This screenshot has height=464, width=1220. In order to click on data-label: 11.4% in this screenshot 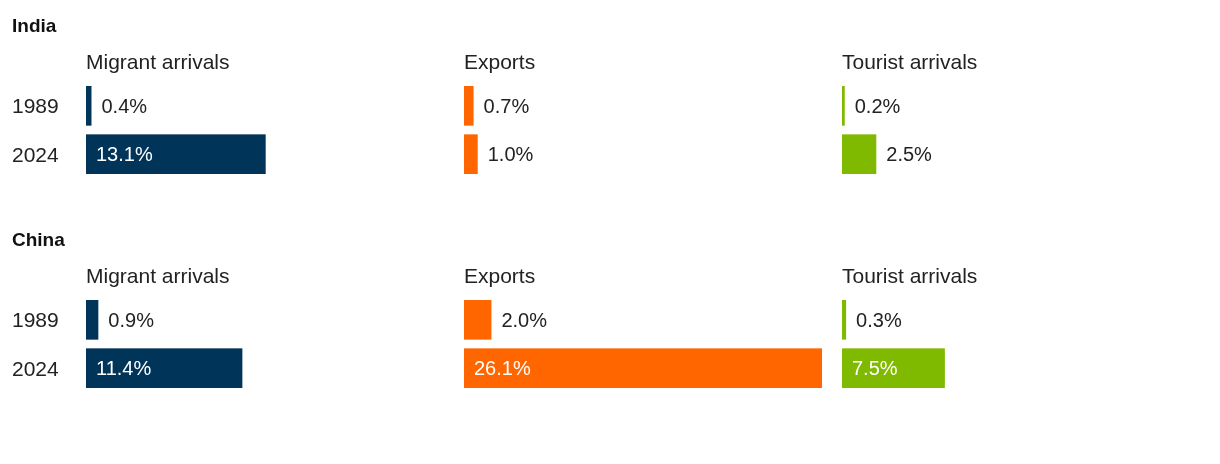, I will do `click(124, 368)`.